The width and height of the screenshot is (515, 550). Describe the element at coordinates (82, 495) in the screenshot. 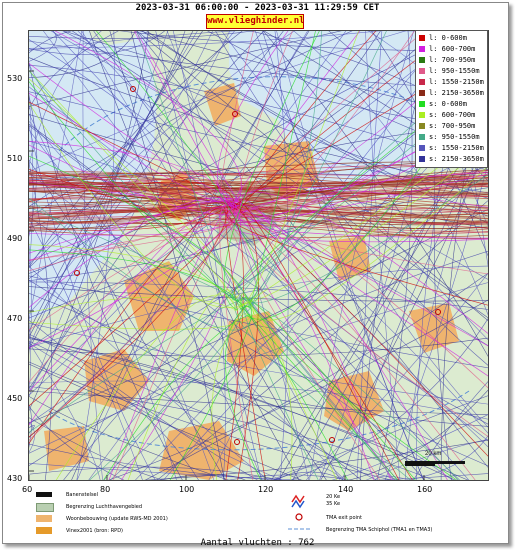

I see `footer-label: Banenstelsel` at that location.